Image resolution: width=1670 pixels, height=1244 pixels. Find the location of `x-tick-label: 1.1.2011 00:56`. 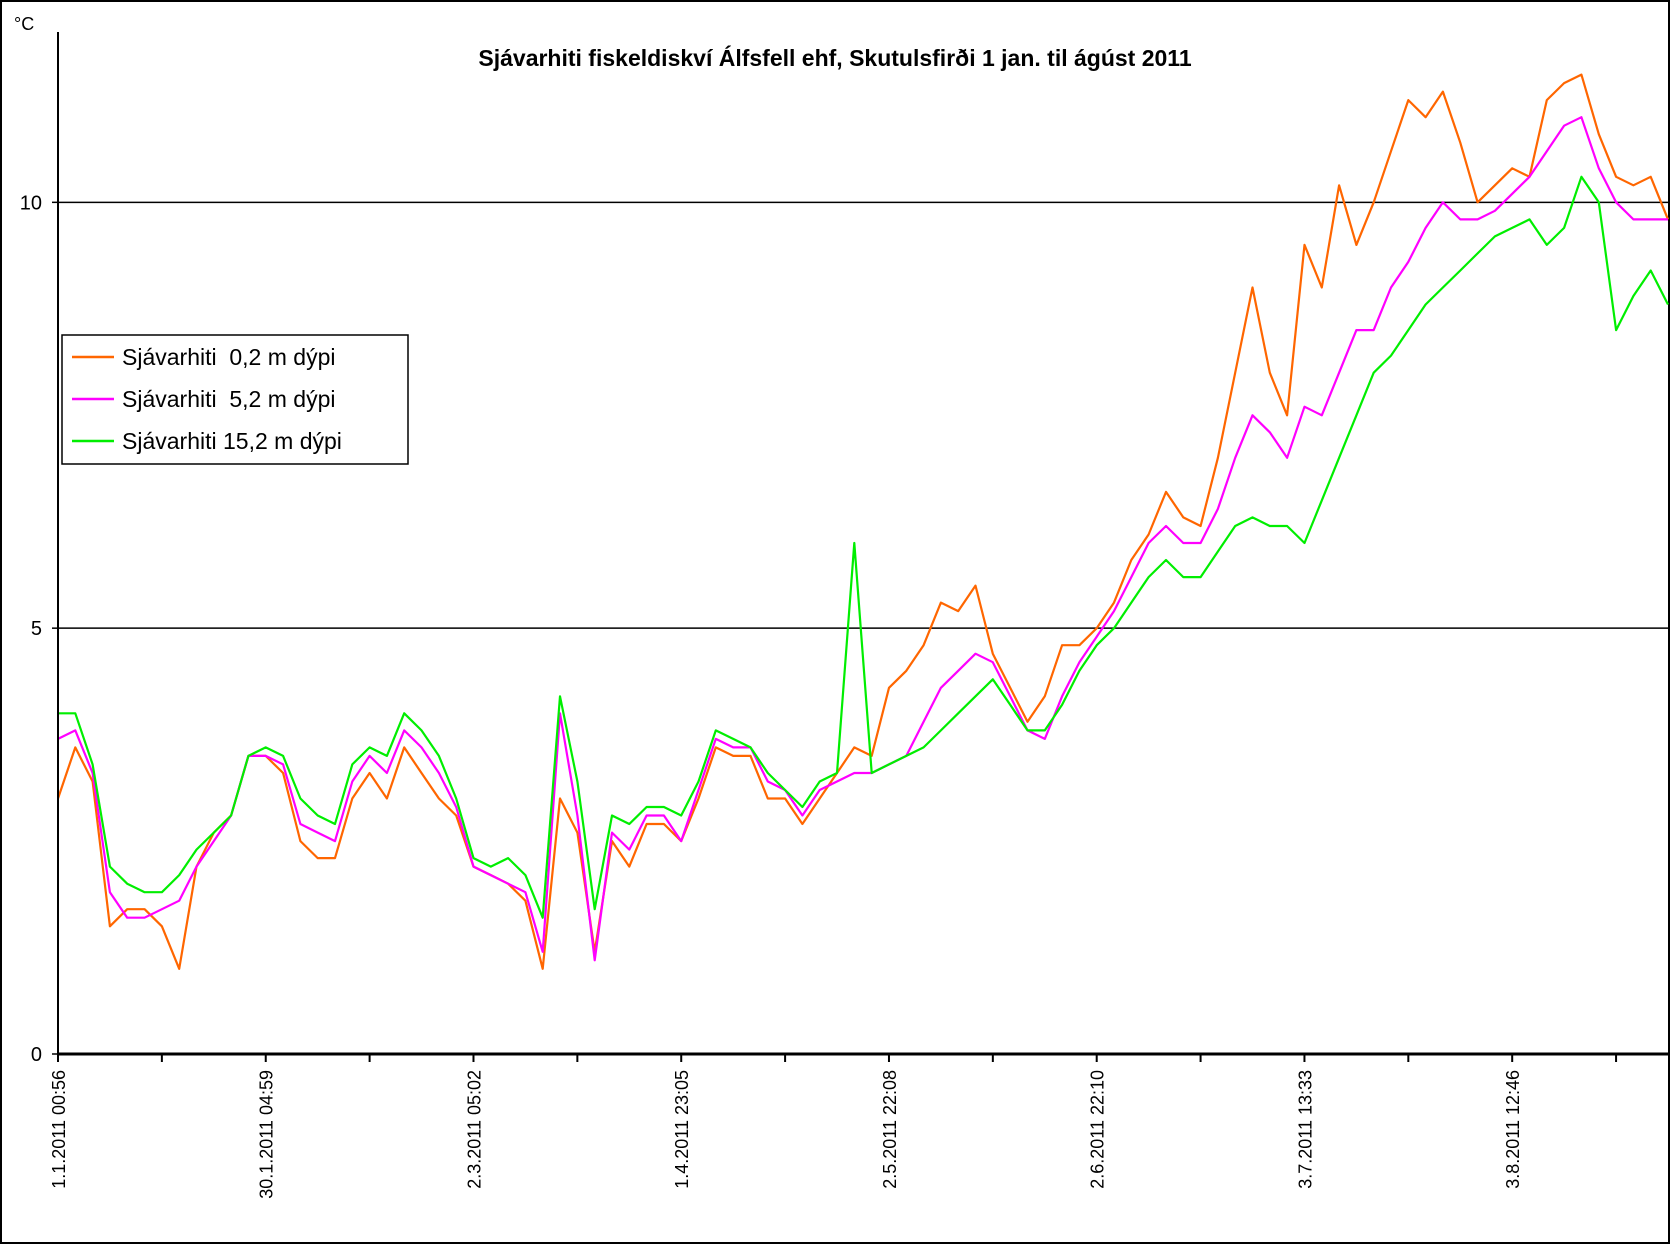

x-tick-label: 1.1.2011 00:56 is located at coordinates (59, 1129).